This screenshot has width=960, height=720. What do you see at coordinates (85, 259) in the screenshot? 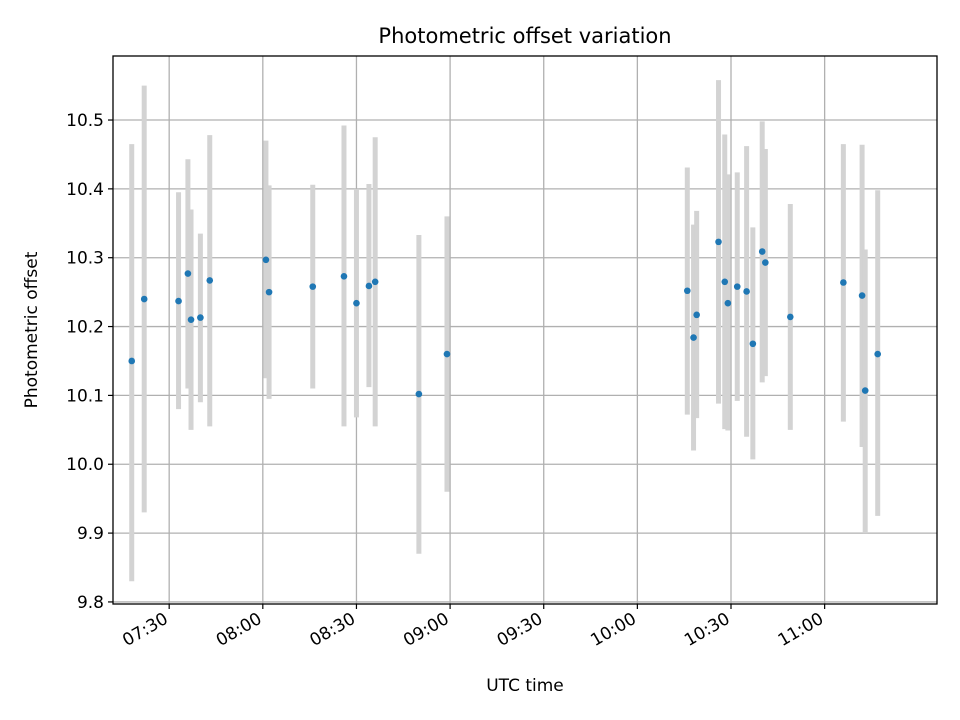
I see `y-tick-label: 10.3` at bounding box center [85, 259].